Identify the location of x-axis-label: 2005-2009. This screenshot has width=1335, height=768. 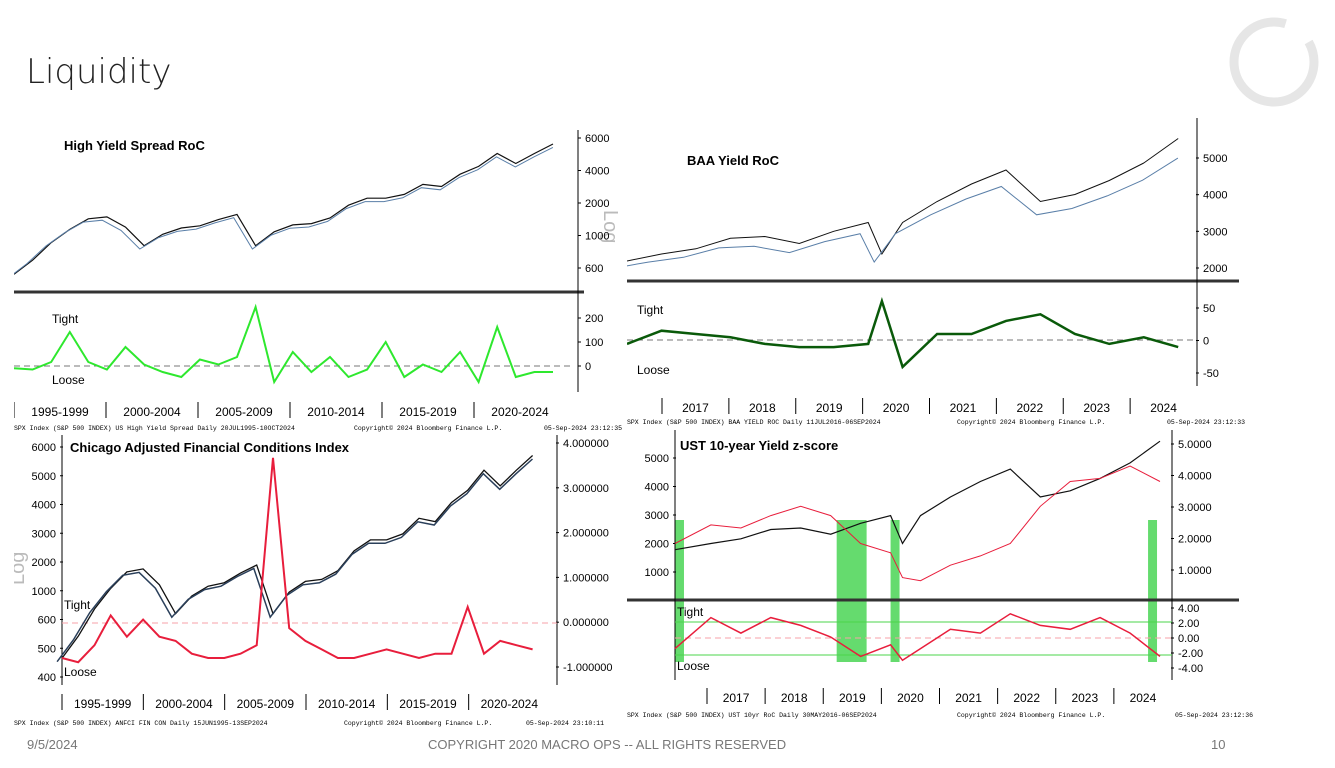
(244, 412).